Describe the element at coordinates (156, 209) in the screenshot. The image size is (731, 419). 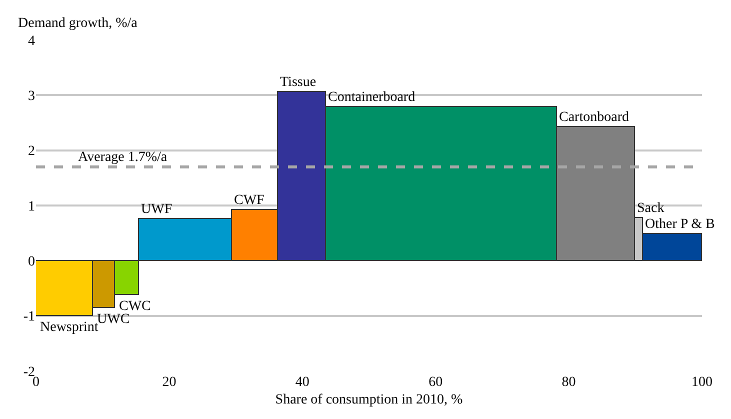
I see `annotation: UWF` at that location.